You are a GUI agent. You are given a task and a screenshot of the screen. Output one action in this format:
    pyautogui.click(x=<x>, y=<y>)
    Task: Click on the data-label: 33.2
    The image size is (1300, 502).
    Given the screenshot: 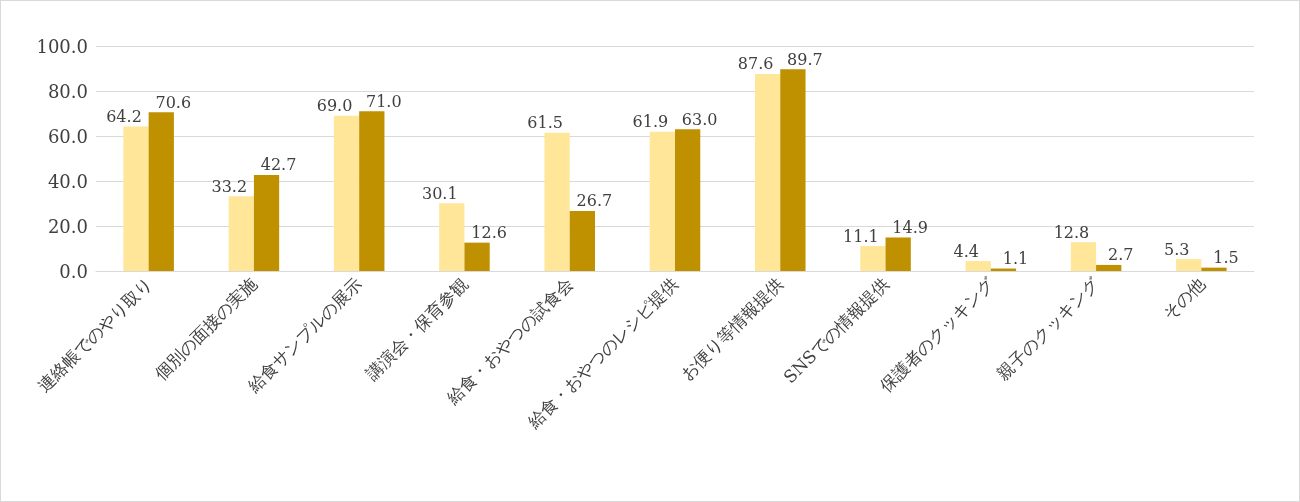 What is the action you would take?
    pyautogui.click(x=229, y=186)
    